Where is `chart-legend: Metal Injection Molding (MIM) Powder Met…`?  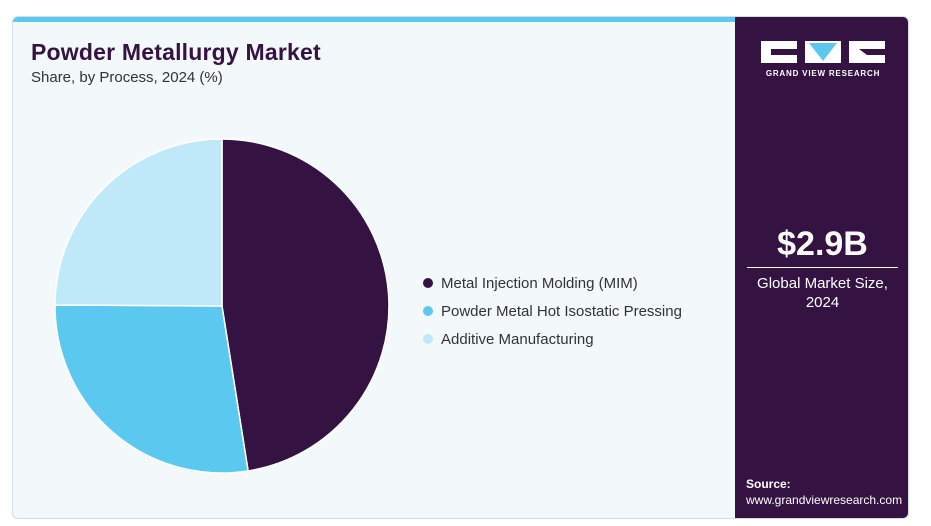
chart-legend: Metal Injection Molding (MIM) Powder Met… is located at coordinates (552, 311).